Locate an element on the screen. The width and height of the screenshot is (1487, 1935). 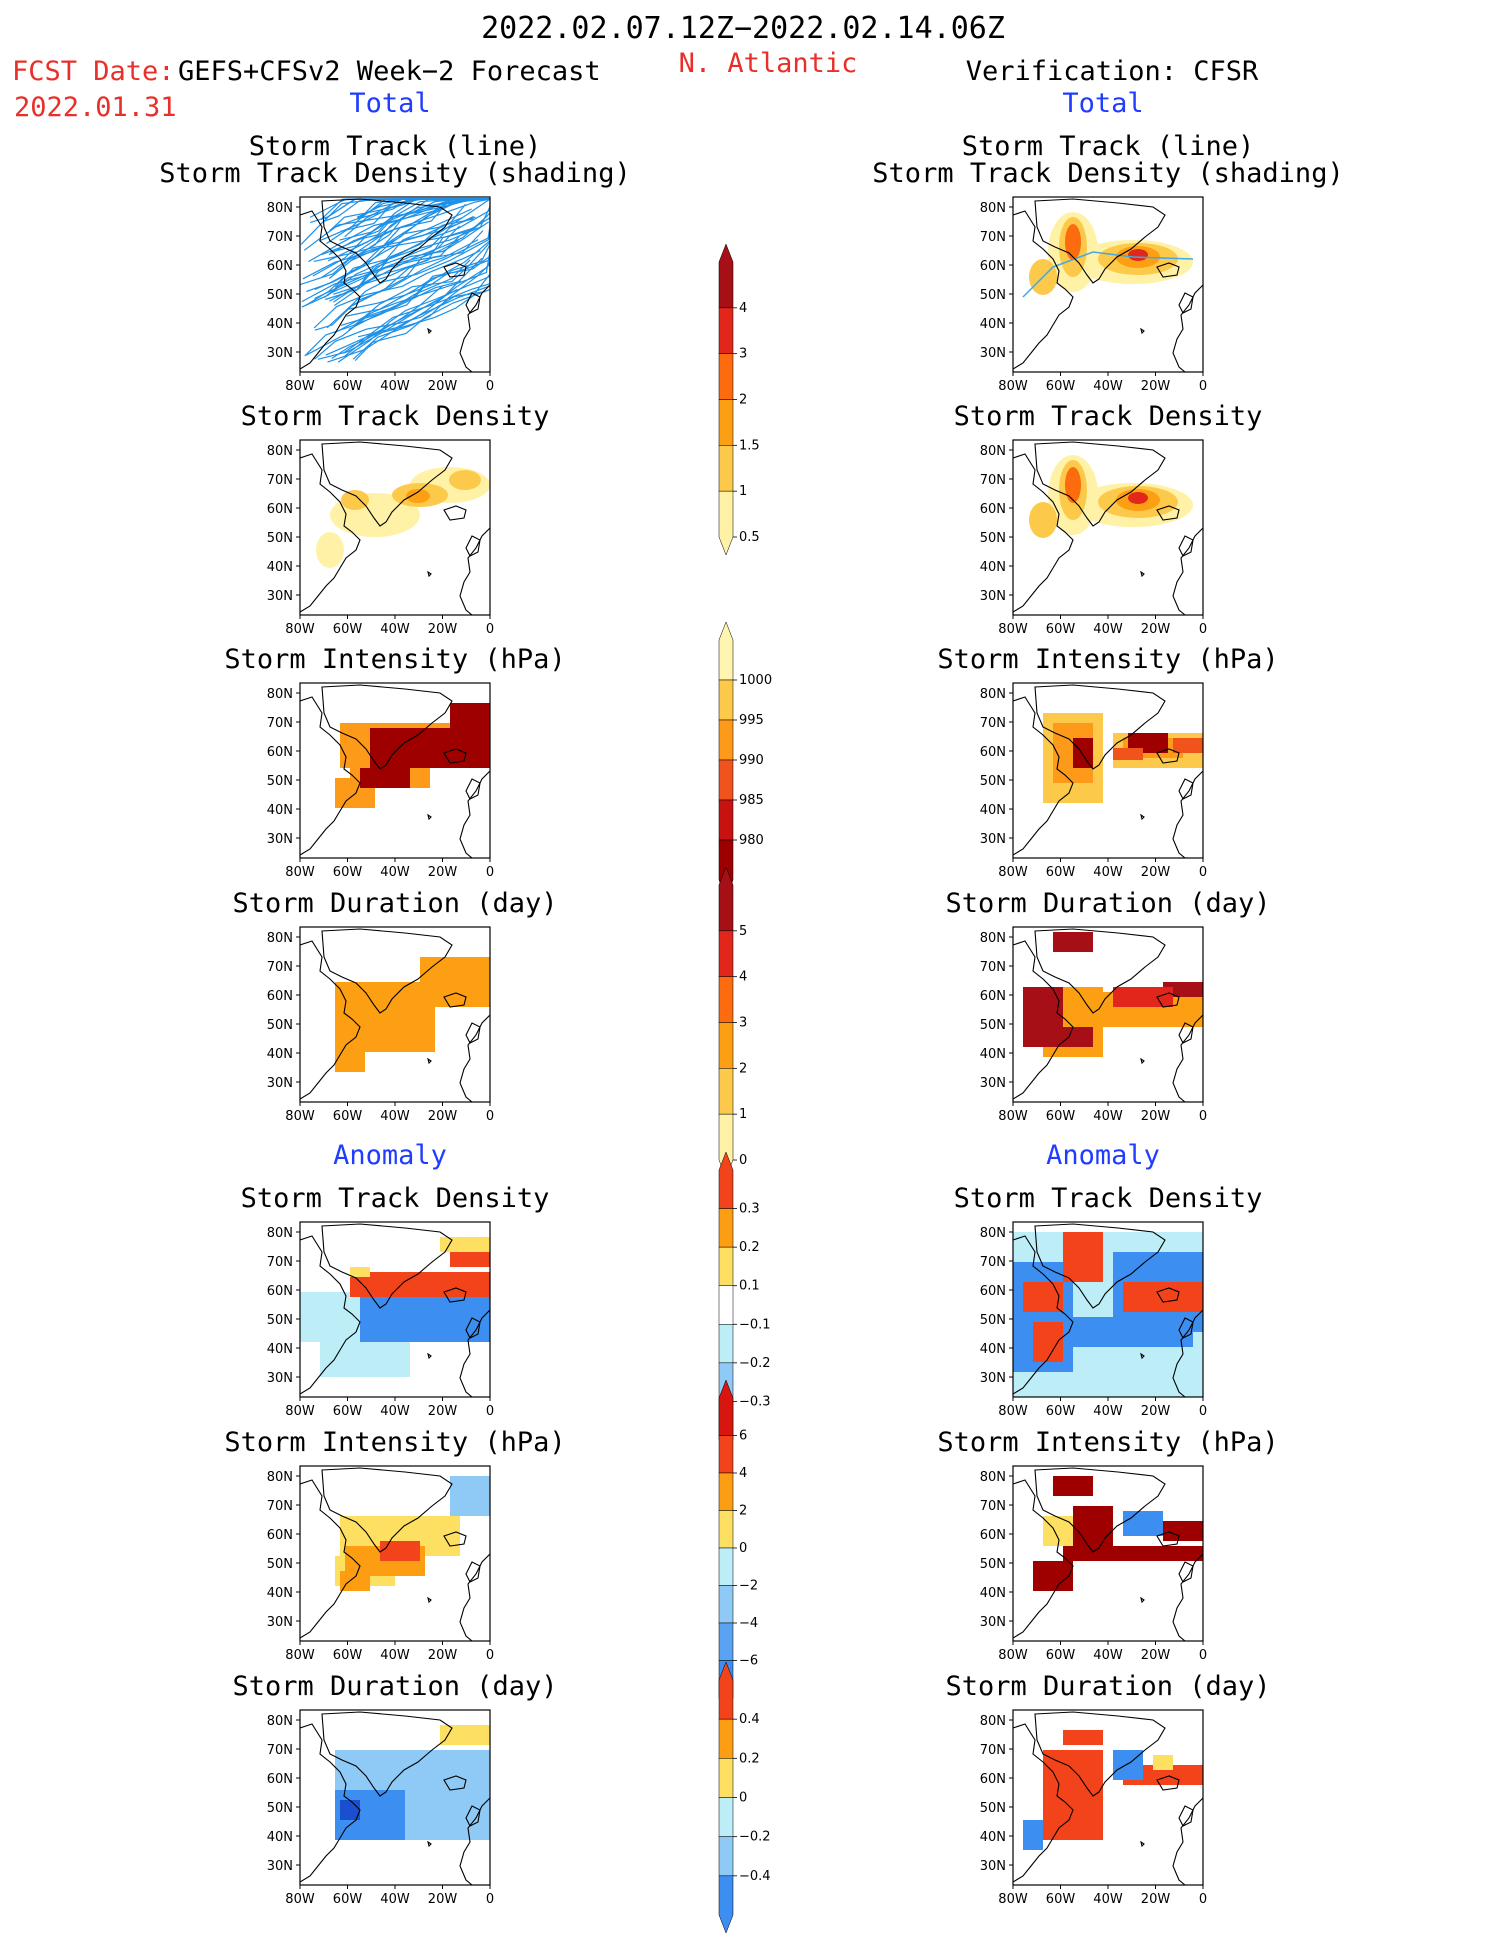
panel-title-track_shading: Storm Track Density (shading) is located at coordinates (1108, 173).